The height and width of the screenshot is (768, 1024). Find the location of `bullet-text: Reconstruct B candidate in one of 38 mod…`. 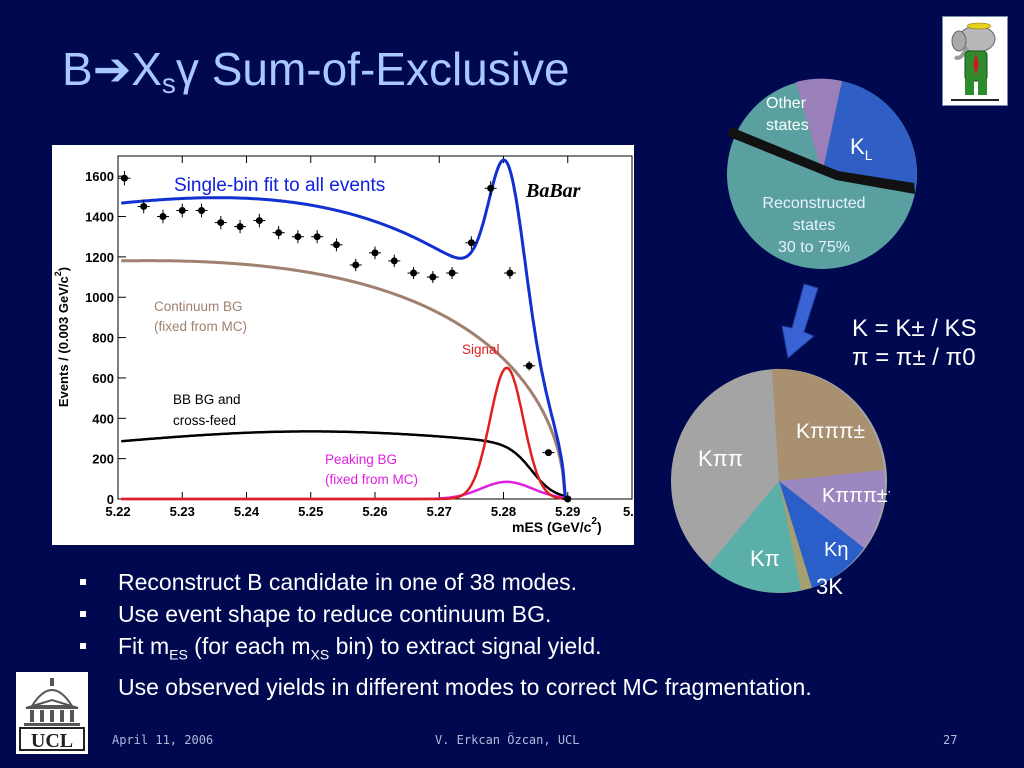

bullet-text: Reconstruct B candidate in one of 38 mod… is located at coordinates (348, 582).